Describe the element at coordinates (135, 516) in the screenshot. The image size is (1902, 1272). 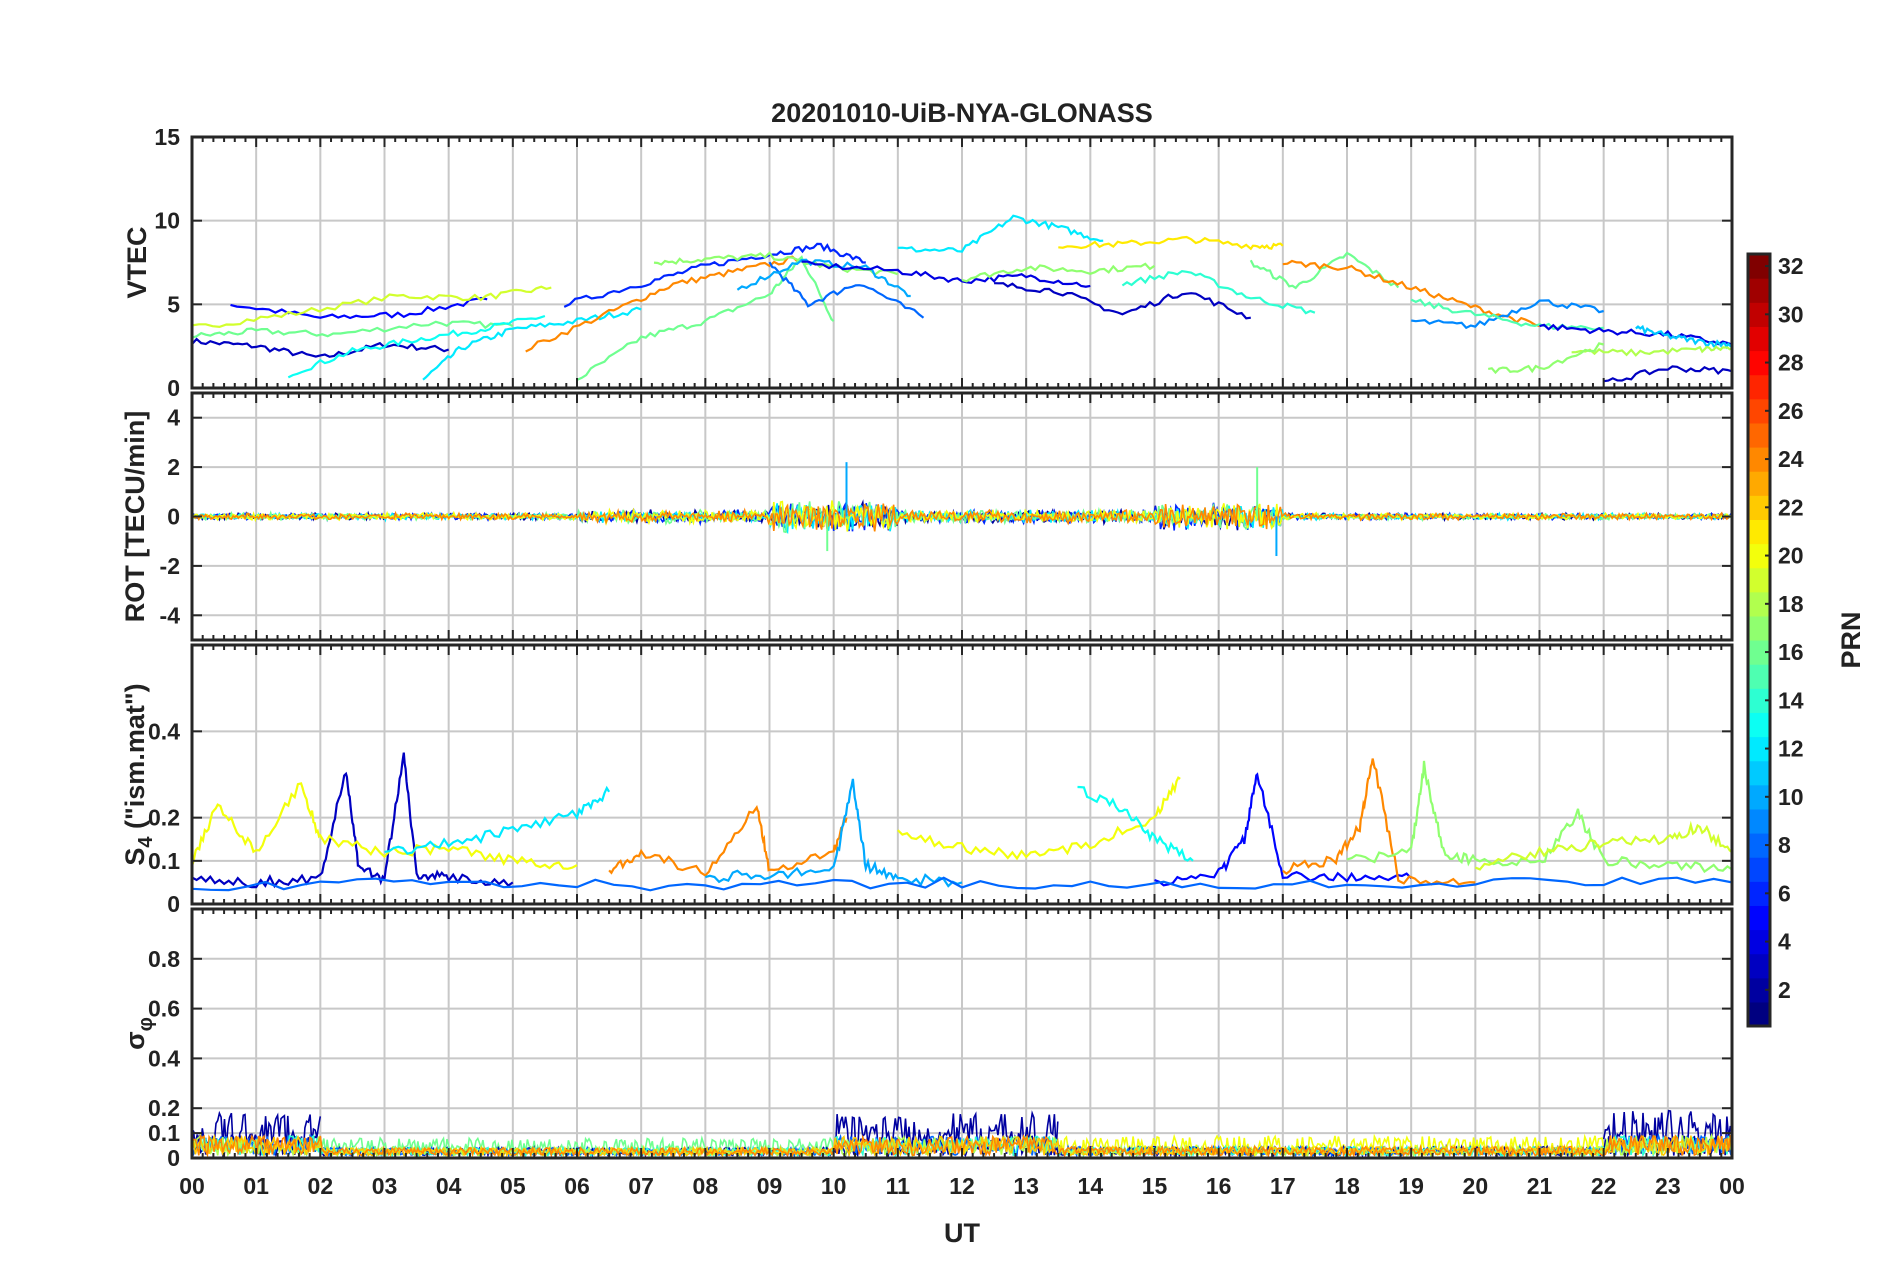
I see `y-axis-label: ROT [TECU/min]` at that location.